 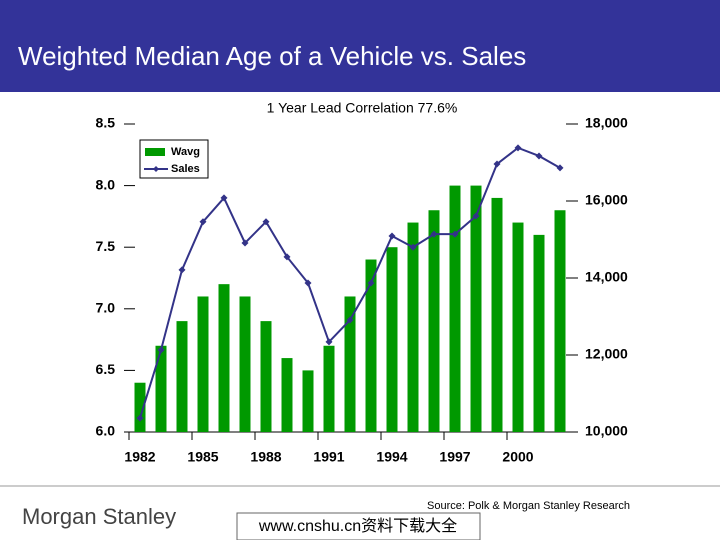 What do you see at coordinates (106, 369) in the screenshot?
I see `y-tick-label: 6.5` at bounding box center [106, 369].